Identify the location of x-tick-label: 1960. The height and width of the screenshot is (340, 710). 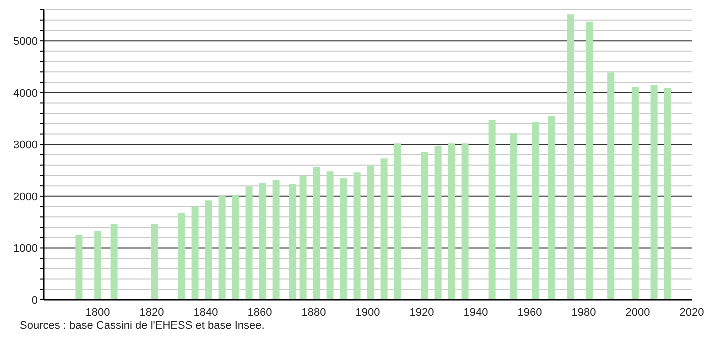
(530, 312).